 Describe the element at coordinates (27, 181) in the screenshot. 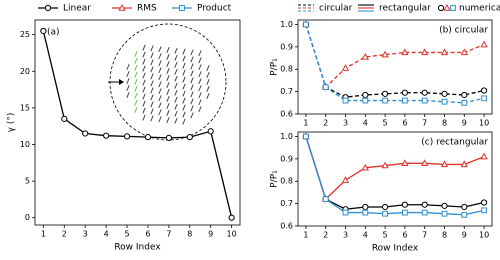

I see `y-tick-label: 5` at that location.